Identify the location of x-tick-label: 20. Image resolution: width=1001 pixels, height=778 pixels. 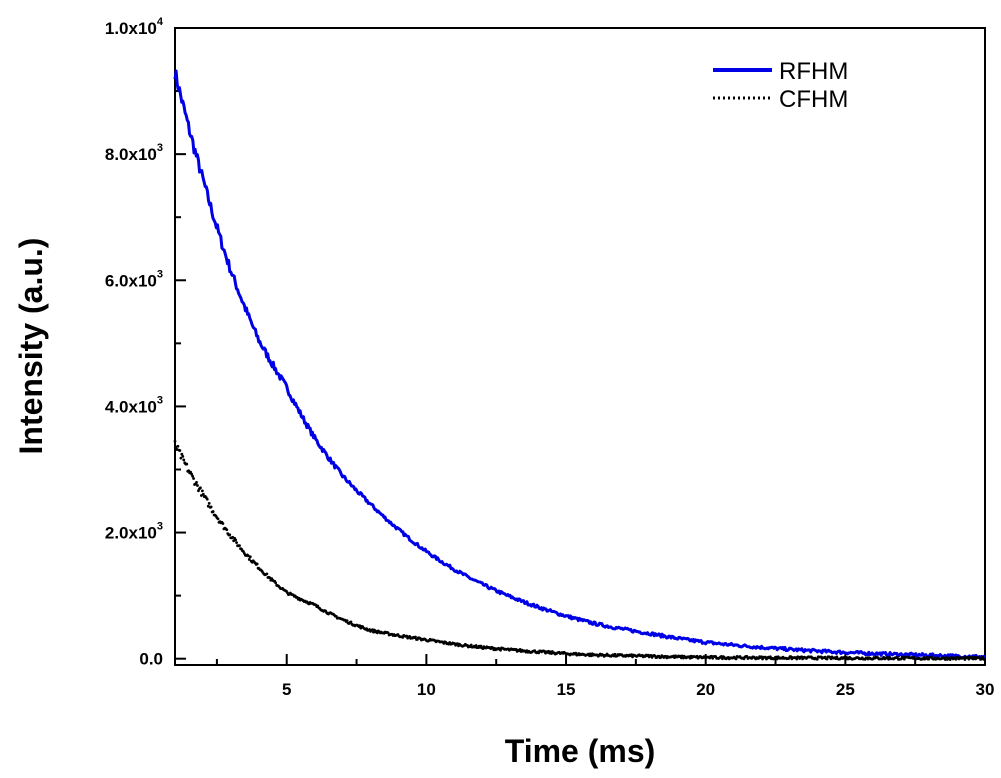
(705, 689).